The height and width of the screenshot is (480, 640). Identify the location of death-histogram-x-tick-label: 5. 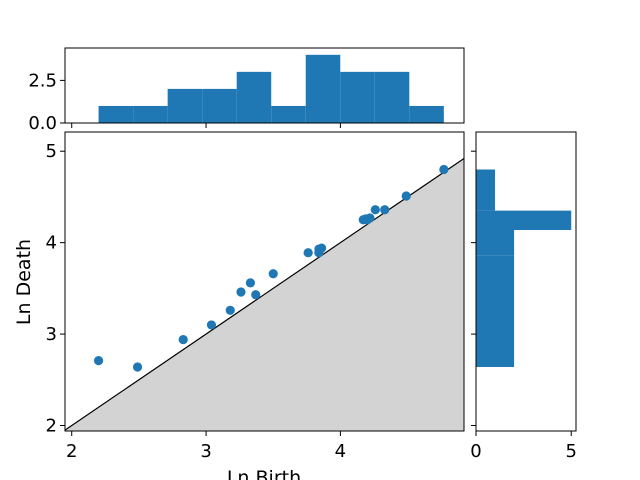
(571, 451).